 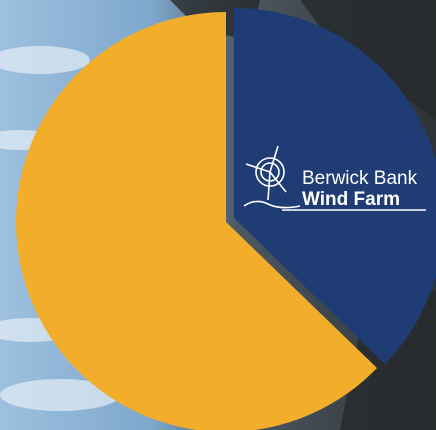 What do you see at coordinates (351, 199) in the screenshot?
I see `logo-line-2: Wind Farm` at bounding box center [351, 199].